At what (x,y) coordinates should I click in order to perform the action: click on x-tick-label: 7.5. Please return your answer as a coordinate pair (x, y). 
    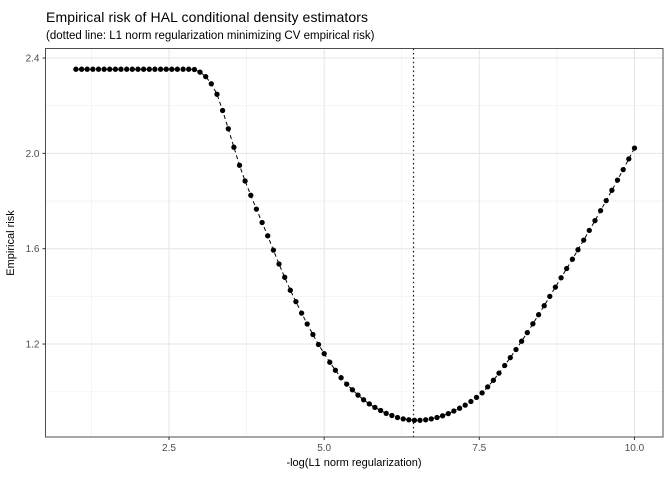
    Looking at the image, I should click on (479, 448).